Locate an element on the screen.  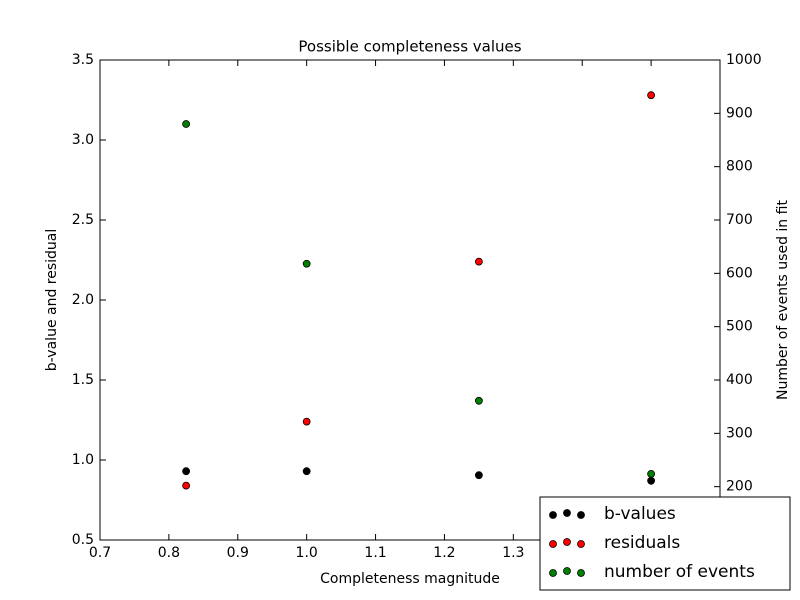
y2-tick-label: 300 is located at coordinates (739, 433).